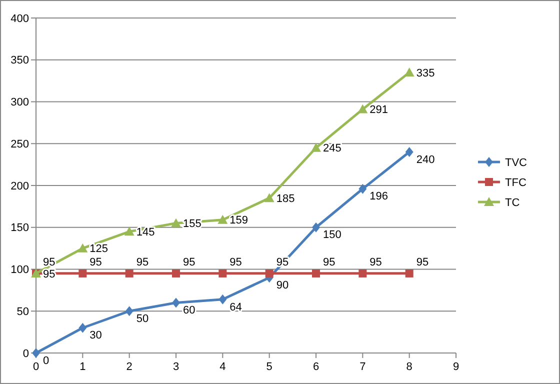 This screenshot has width=560, height=384. I want to click on data-label: 159, so click(239, 220).